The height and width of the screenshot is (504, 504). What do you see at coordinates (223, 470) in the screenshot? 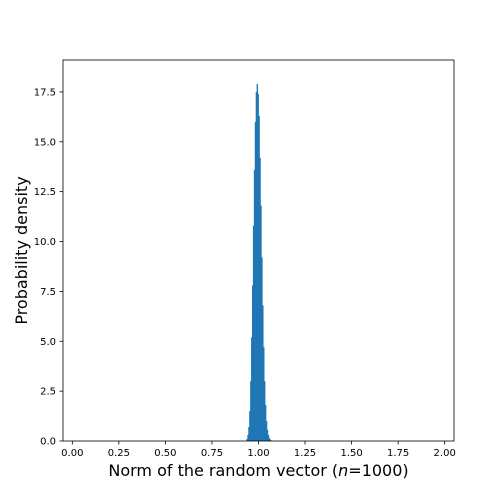
I see `x-axis-label-prefix: Norm of the random vector (` at bounding box center [223, 470].